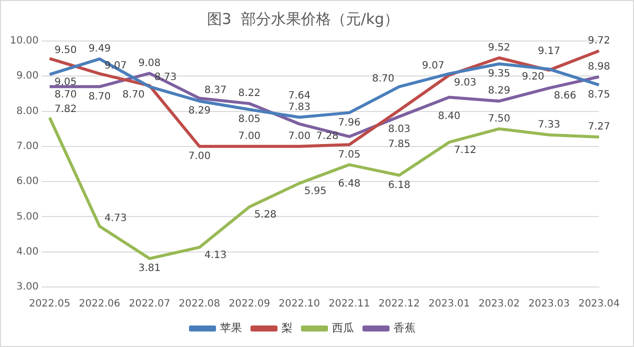 This screenshot has width=634, height=347. Describe the element at coordinates (399, 144) in the screenshot. I see `data-label: 7.85` at that location.